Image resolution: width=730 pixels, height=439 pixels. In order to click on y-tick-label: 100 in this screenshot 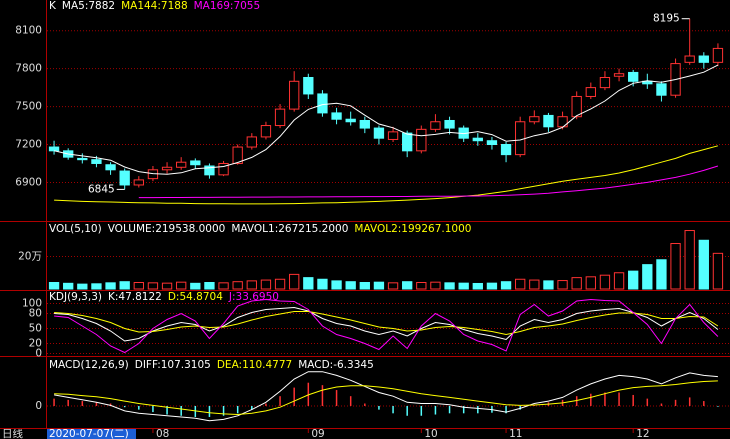, I will do `click(32, 304)`.